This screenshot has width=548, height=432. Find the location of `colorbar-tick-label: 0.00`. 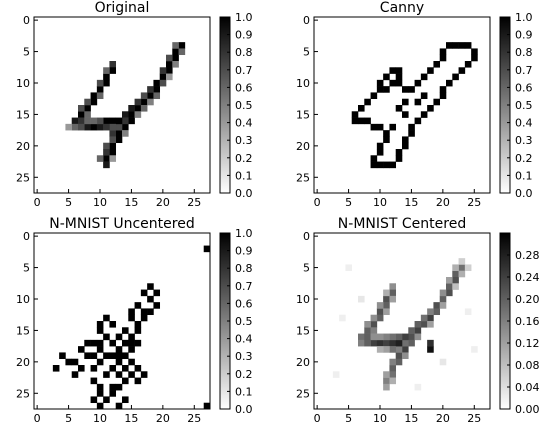

colorbar-tick-label: 0.00 is located at coordinates (527, 409).